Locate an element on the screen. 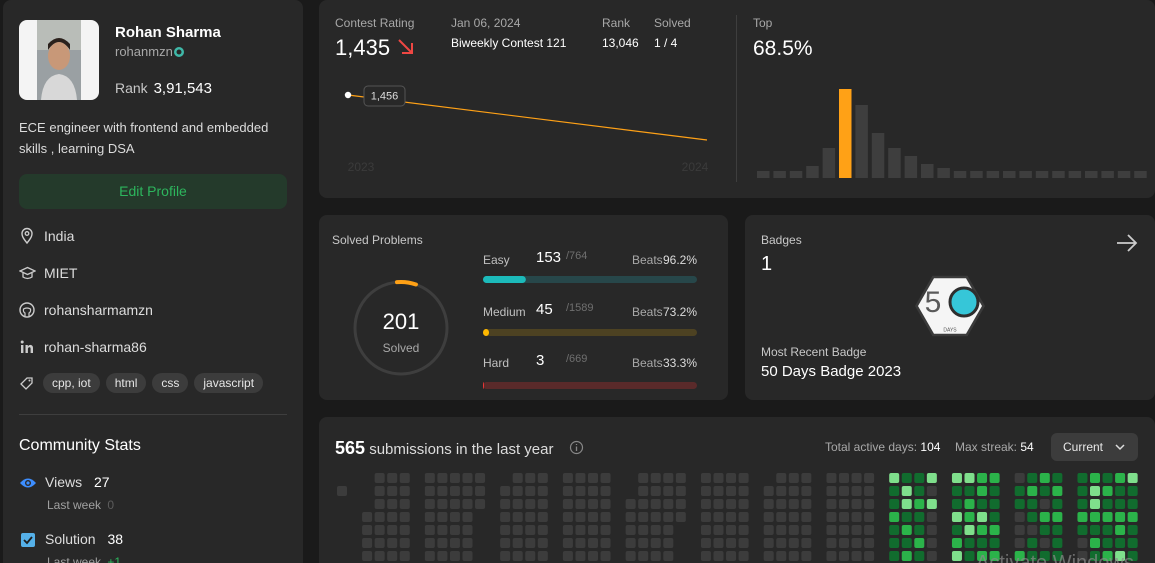  skill-tag: cpp, iot is located at coordinates (71, 383).